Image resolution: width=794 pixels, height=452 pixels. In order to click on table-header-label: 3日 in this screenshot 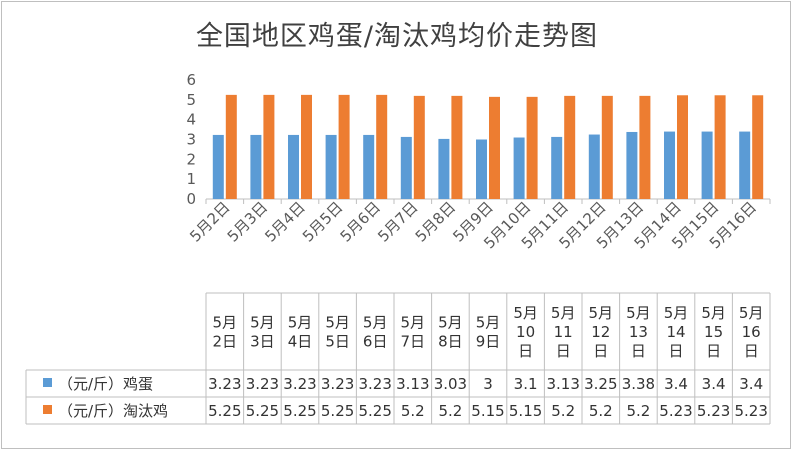, I will do `click(262, 342)`.